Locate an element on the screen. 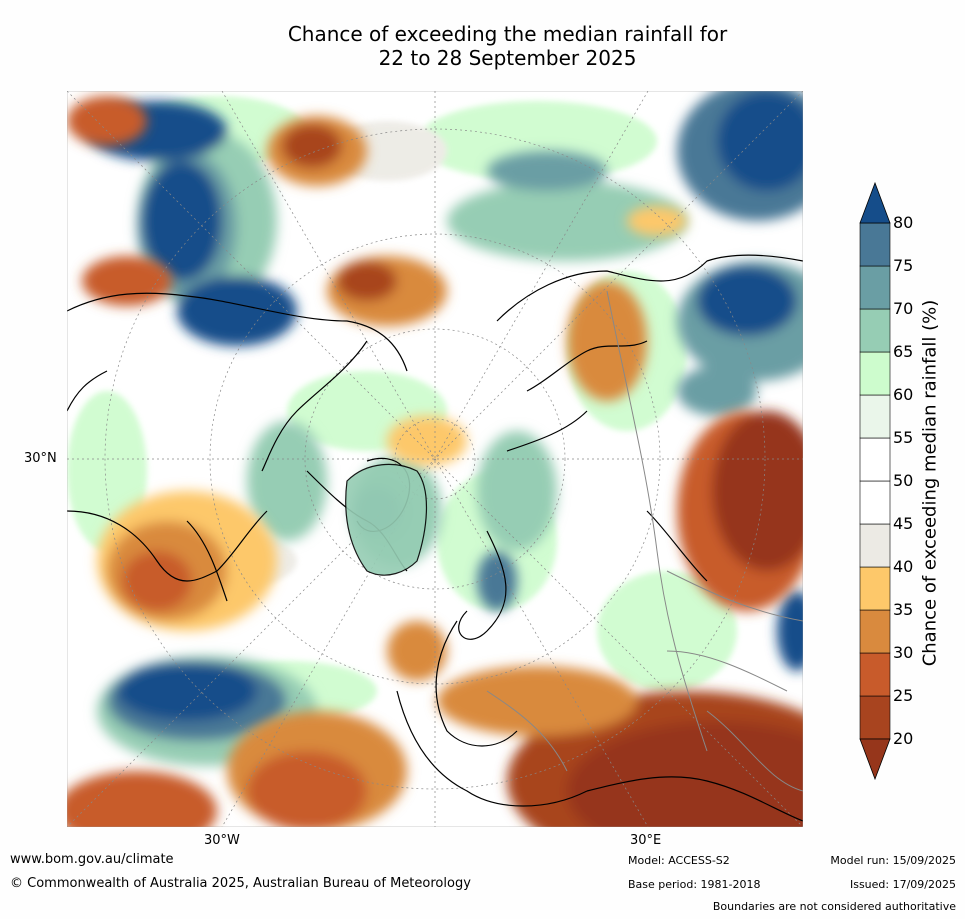  colorbar-tick-label: 40 is located at coordinates (903, 566).